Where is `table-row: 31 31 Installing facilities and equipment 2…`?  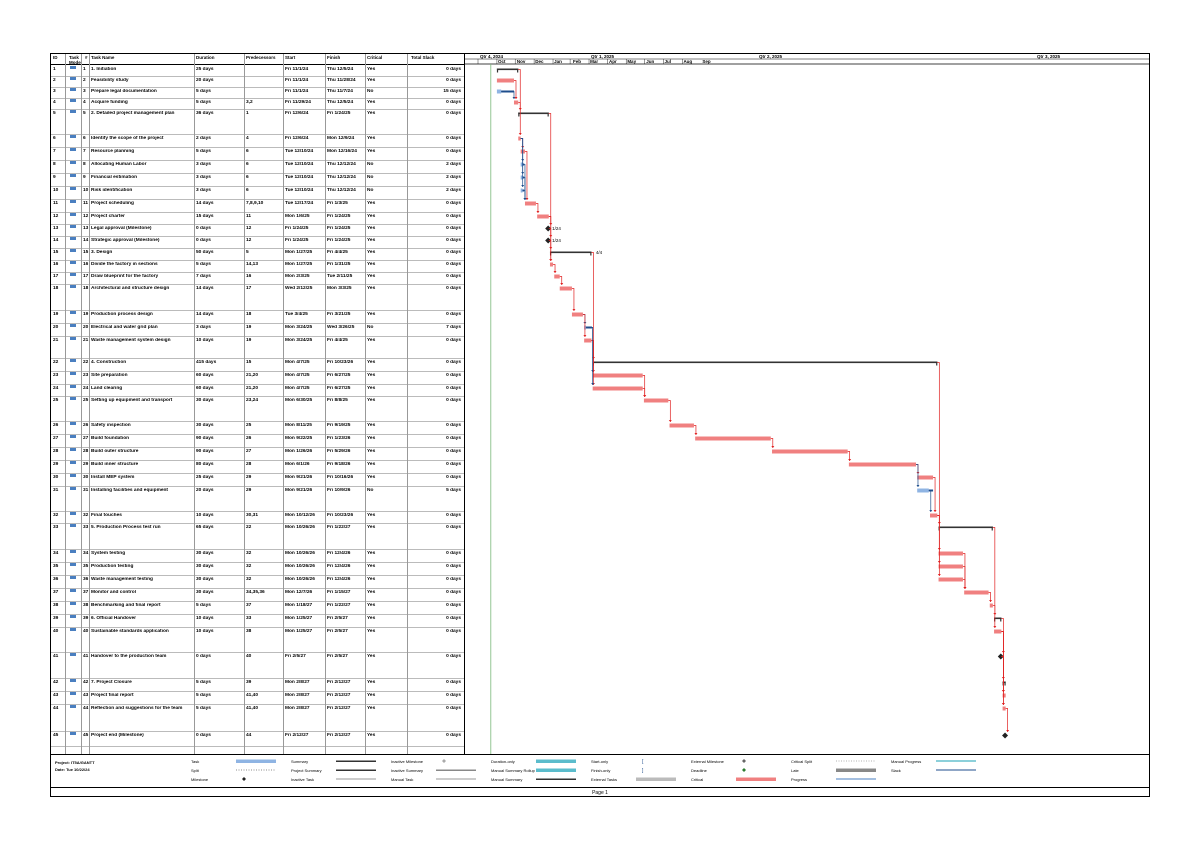 table-row: 31 31 Installing facilities and equipment 2… is located at coordinates (257, 499).